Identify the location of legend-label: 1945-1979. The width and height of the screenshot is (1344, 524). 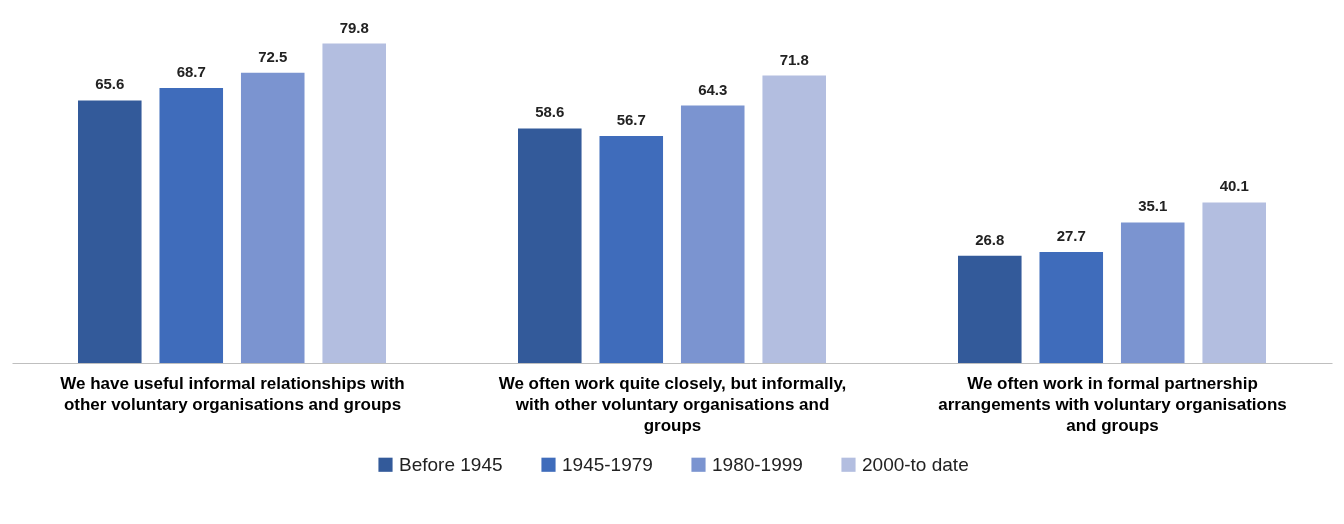
(607, 464).